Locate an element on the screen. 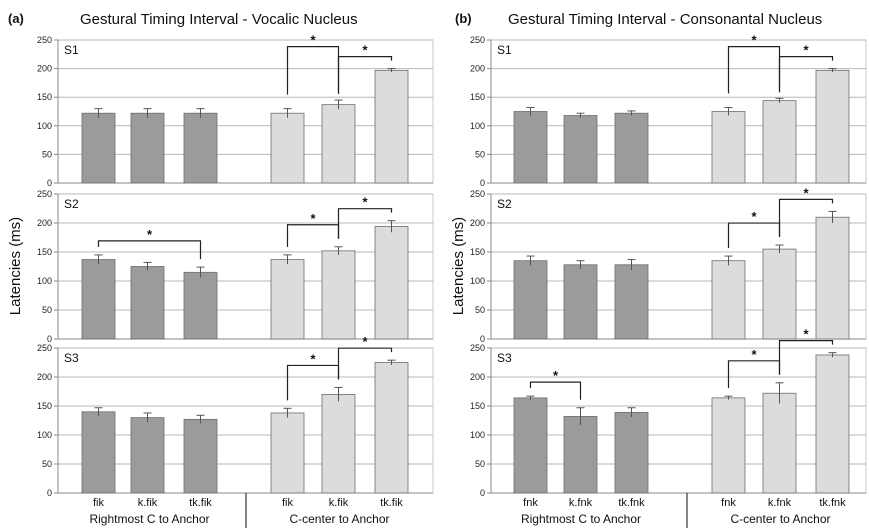 This screenshot has width=869, height=531. subject-label: S1 is located at coordinates (71, 50).